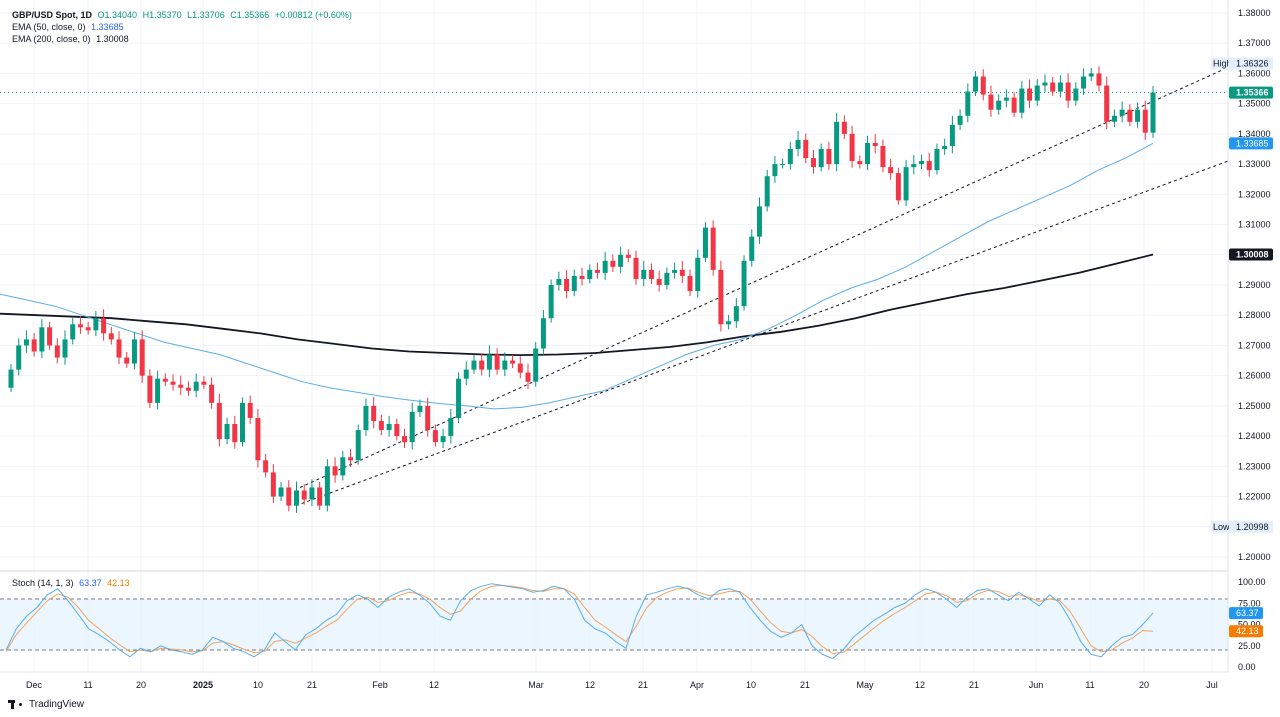  I want to click on ema50-badge-label: 1.33685, so click(1252, 143).